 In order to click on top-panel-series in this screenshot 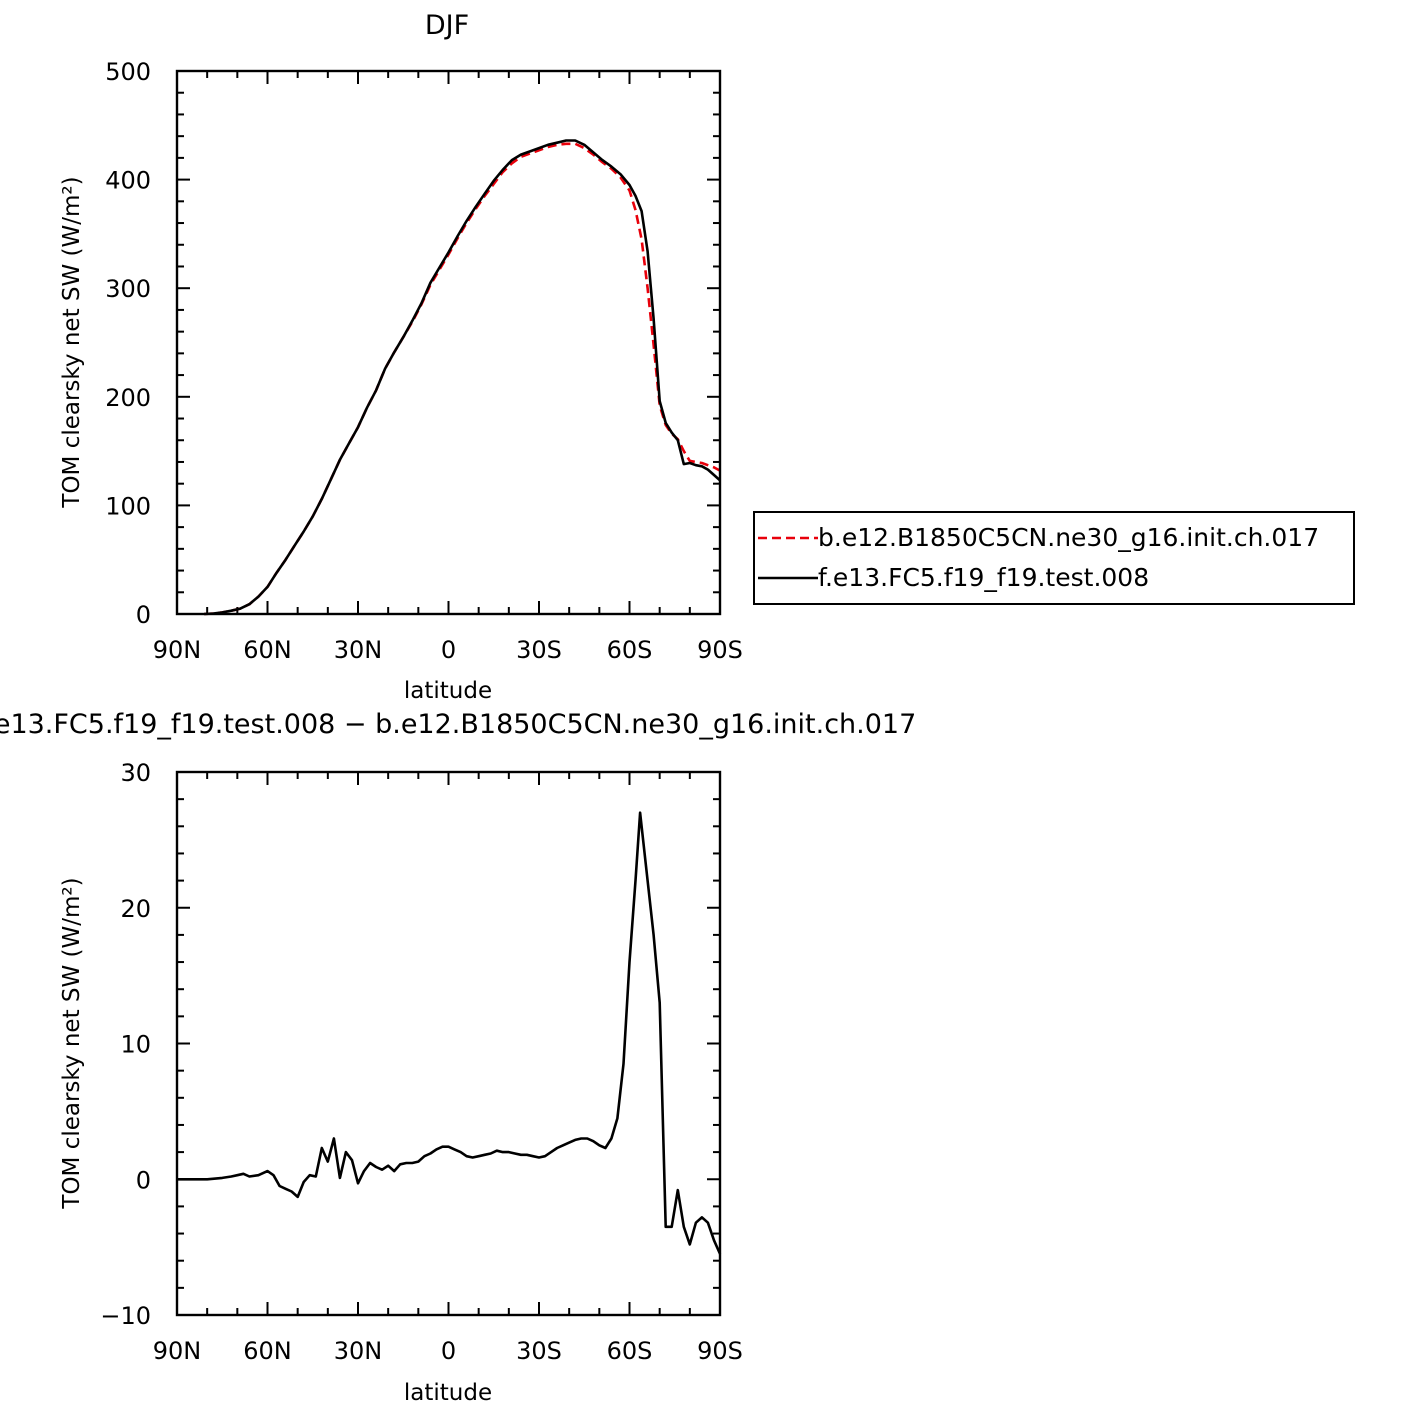, I will do `click(462, 377)`.